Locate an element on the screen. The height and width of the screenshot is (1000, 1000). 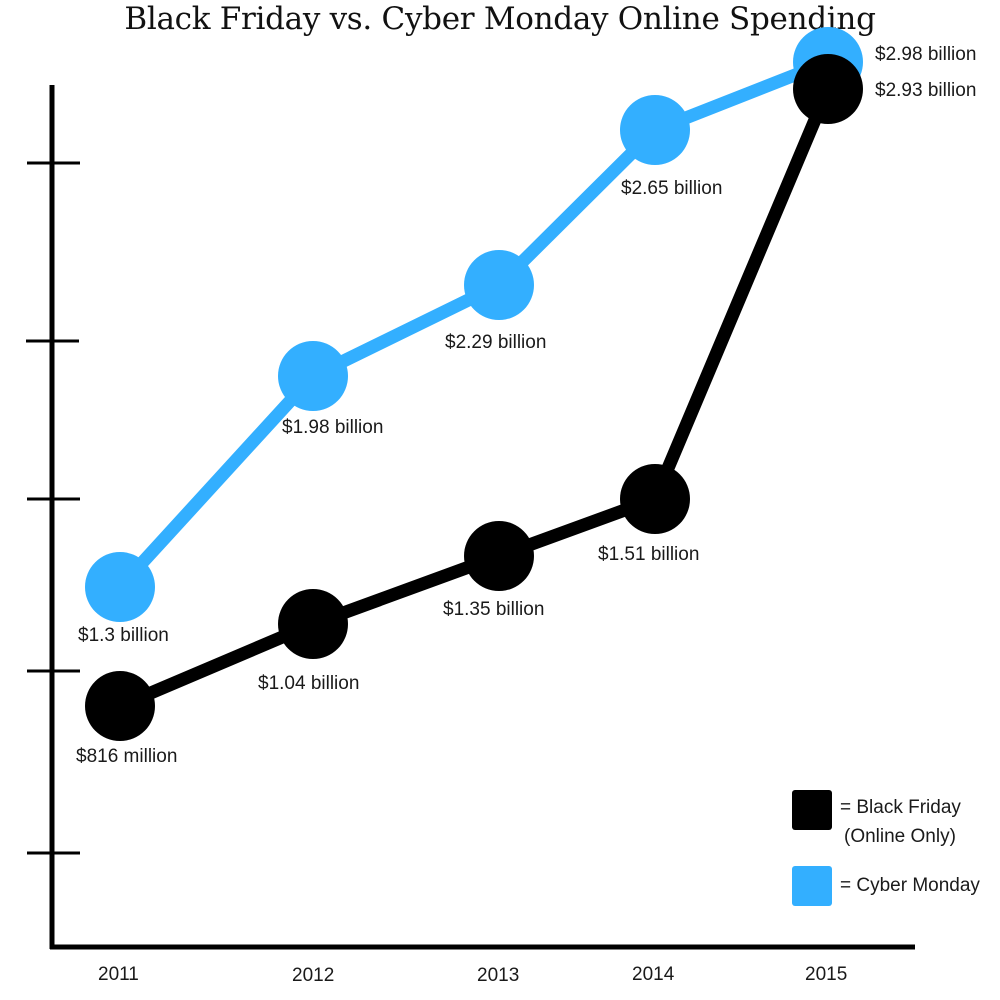
legend-label-cyber-monday: = Cyber Monday is located at coordinates (910, 885).